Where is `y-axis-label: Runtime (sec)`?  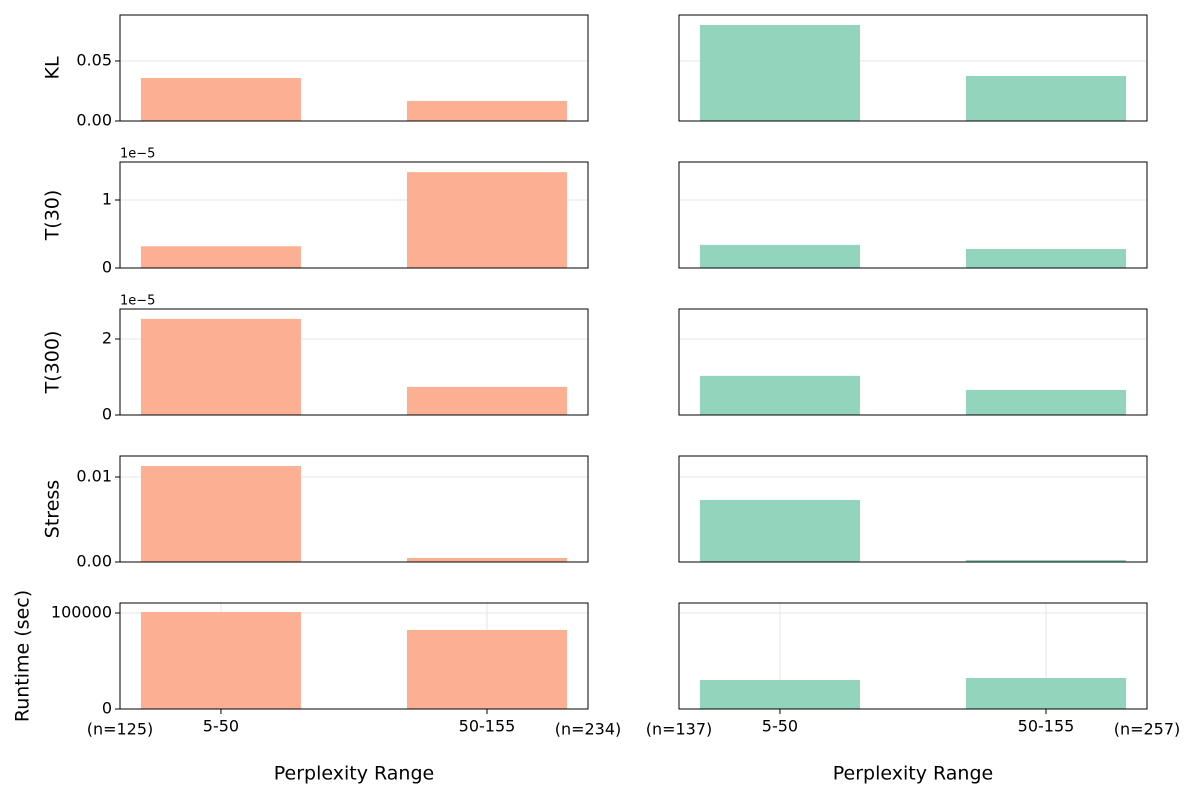 y-axis-label: Runtime (sec) is located at coordinates (23, 656).